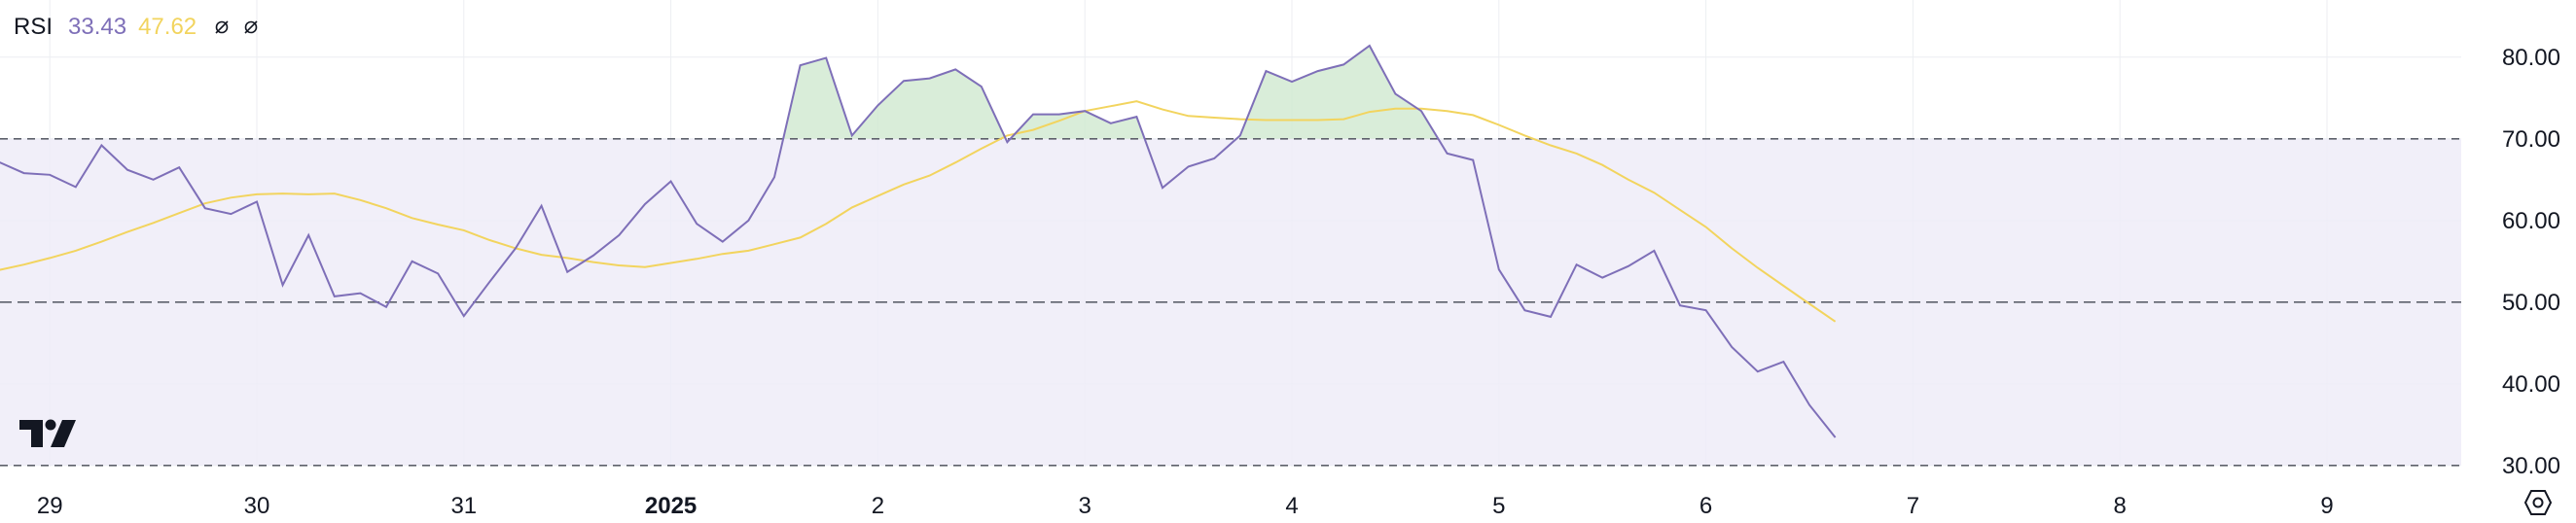  Describe the element at coordinates (97, 27) in the screenshot. I see `rsi-value: 33.43` at that location.